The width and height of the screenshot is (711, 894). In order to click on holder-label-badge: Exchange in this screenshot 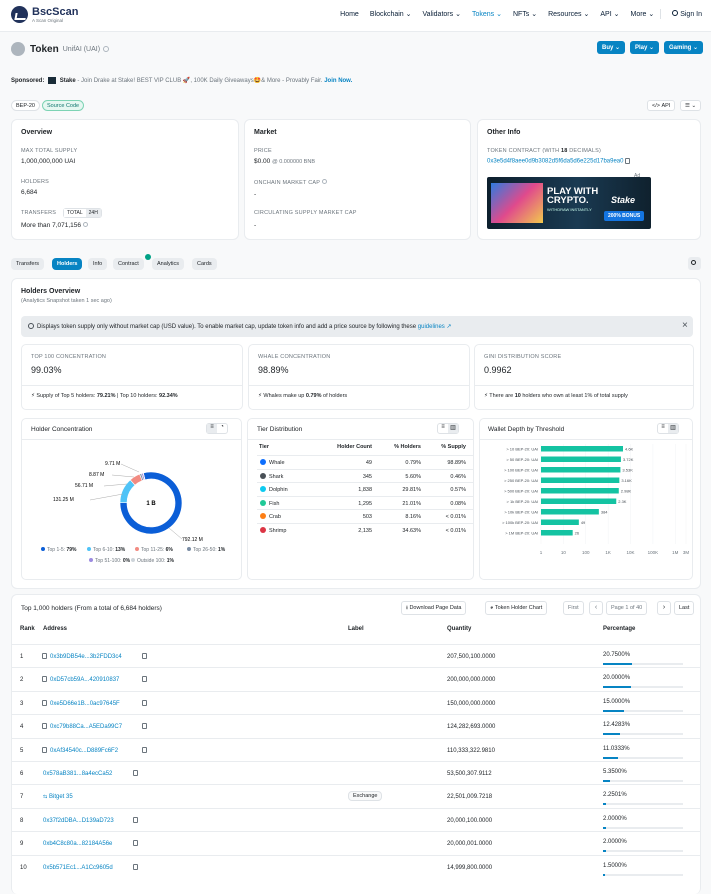, I will do `click(365, 796)`.